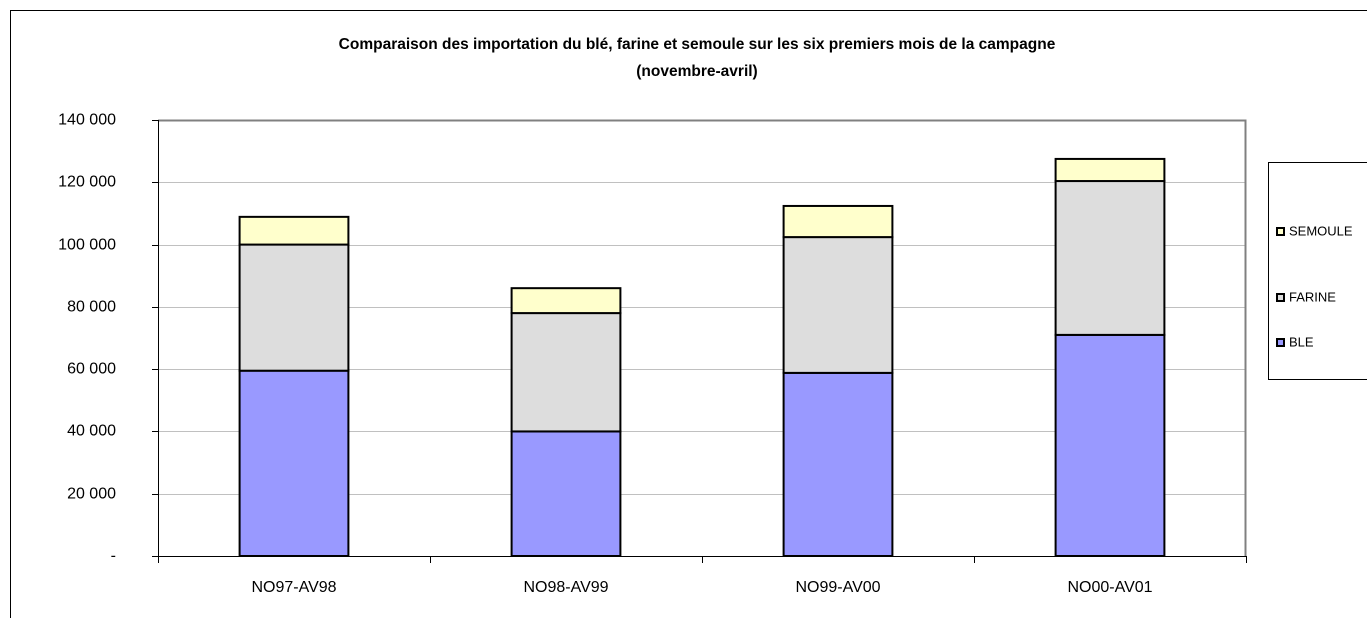 The height and width of the screenshot is (618, 1367). What do you see at coordinates (696, 71) in the screenshot?
I see `chart-subtitle: (novembre-avril)` at bounding box center [696, 71].